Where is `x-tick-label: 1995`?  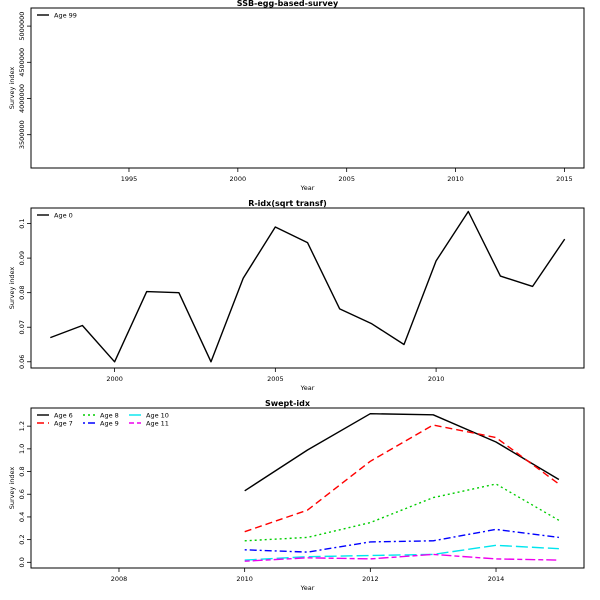
x-tick-label: 1995 is located at coordinates (129, 179).